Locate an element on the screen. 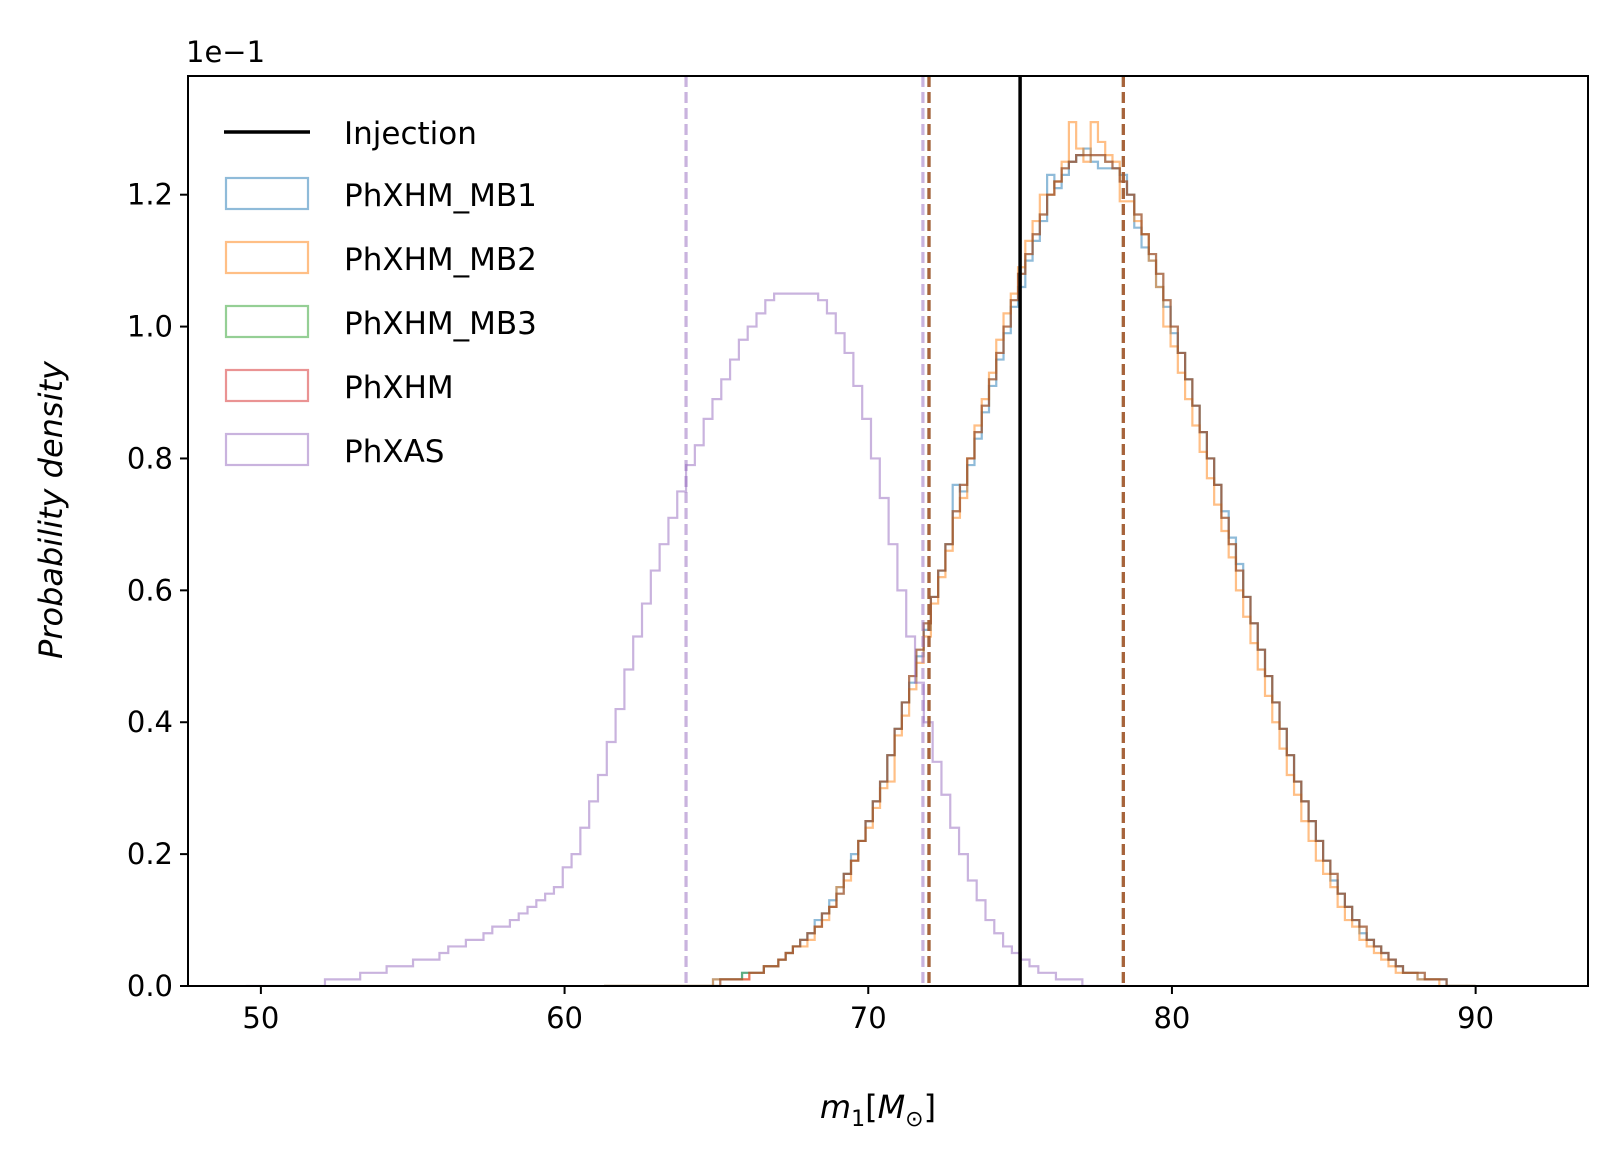 The width and height of the screenshot is (1612, 1149). y-tick-label: 1.2 is located at coordinates (150, 195).